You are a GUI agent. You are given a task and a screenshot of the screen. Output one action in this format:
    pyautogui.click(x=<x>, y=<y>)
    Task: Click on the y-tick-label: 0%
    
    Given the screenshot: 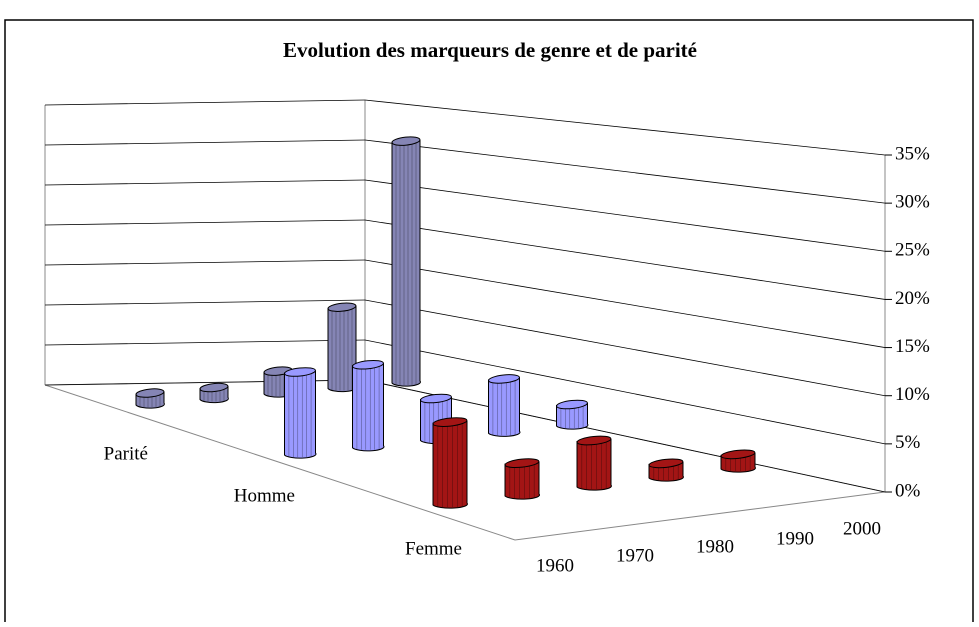 What is the action you would take?
    pyautogui.click(x=908, y=490)
    